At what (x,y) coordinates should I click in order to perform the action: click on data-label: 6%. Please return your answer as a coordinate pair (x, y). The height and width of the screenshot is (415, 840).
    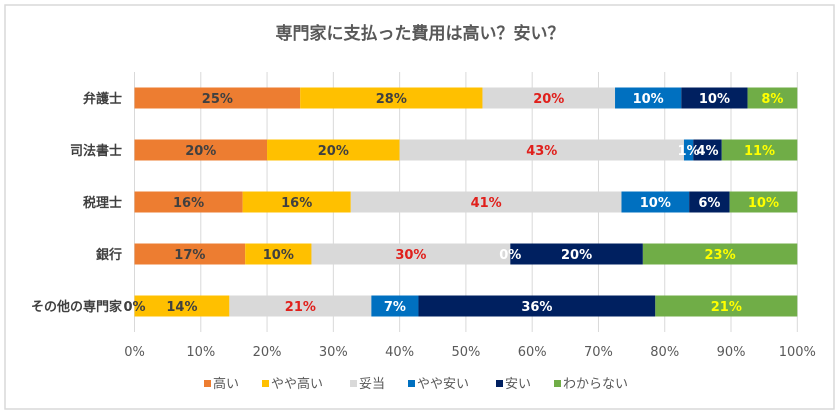
    Looking at the image, I should click on (709, 203).